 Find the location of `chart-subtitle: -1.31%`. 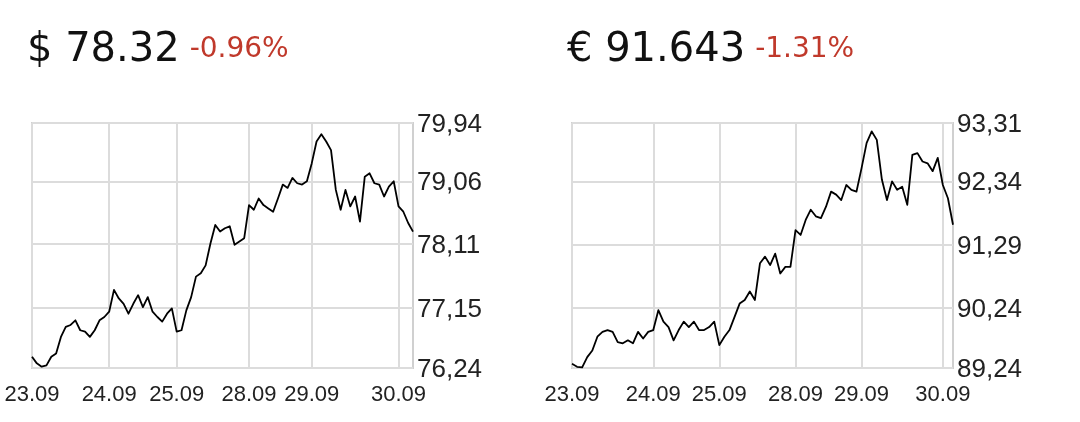

chart-subtitle: -1.31% is located at coordinates (805, 47).